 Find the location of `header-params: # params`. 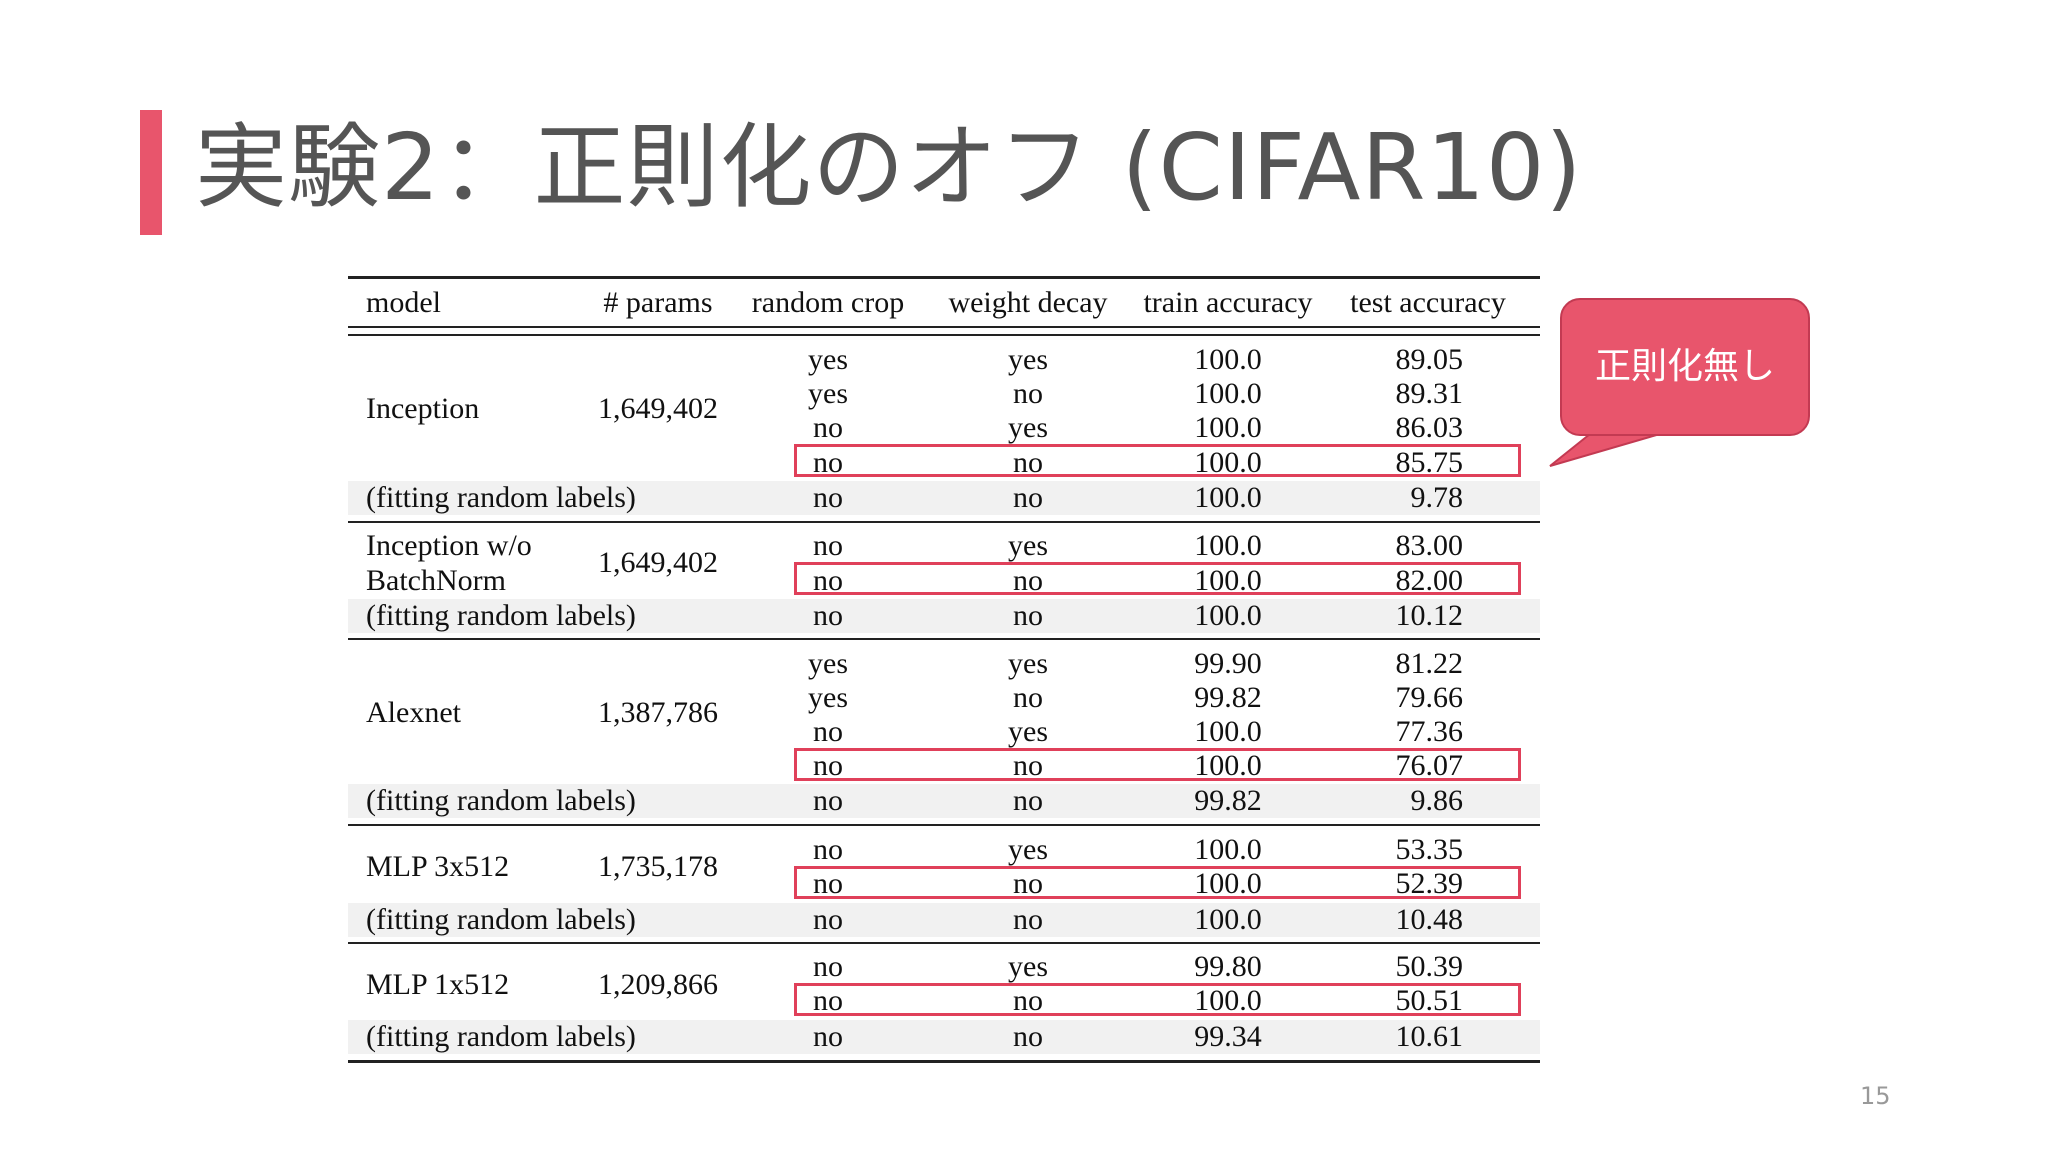

header-params: # params is located at coordinates (658, 302).